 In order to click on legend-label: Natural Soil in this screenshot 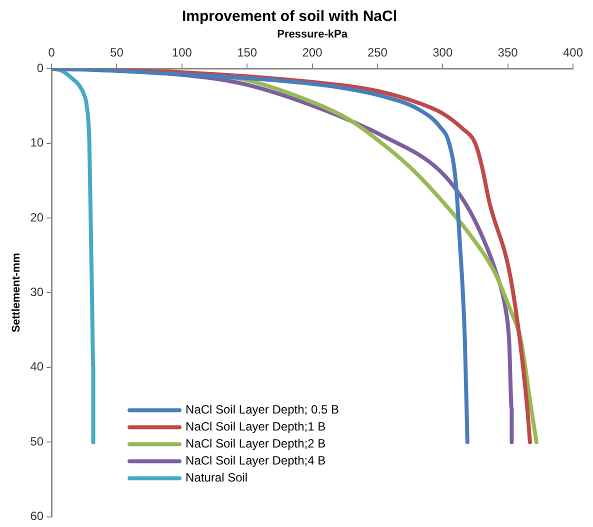, I will do `click(217, 477)`.